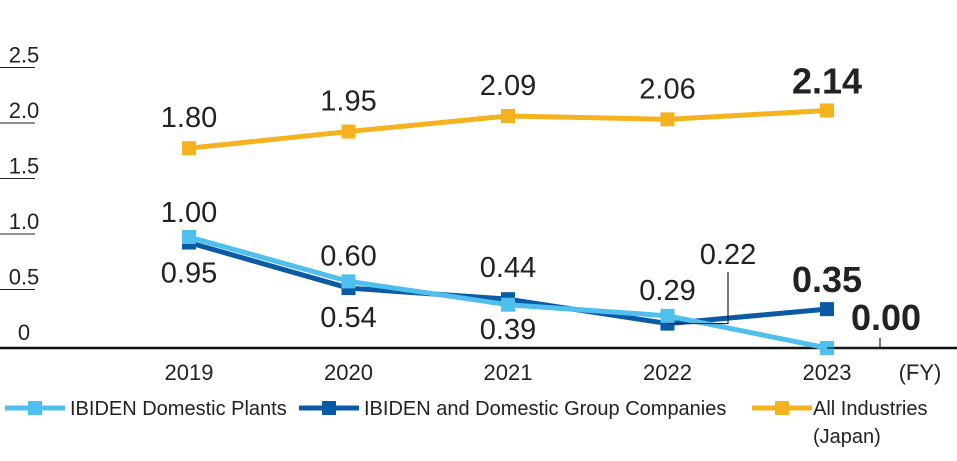 The height and width of the screenshot is (461, 957). I want to click on y-tick-label: 0, so click(24, 332).